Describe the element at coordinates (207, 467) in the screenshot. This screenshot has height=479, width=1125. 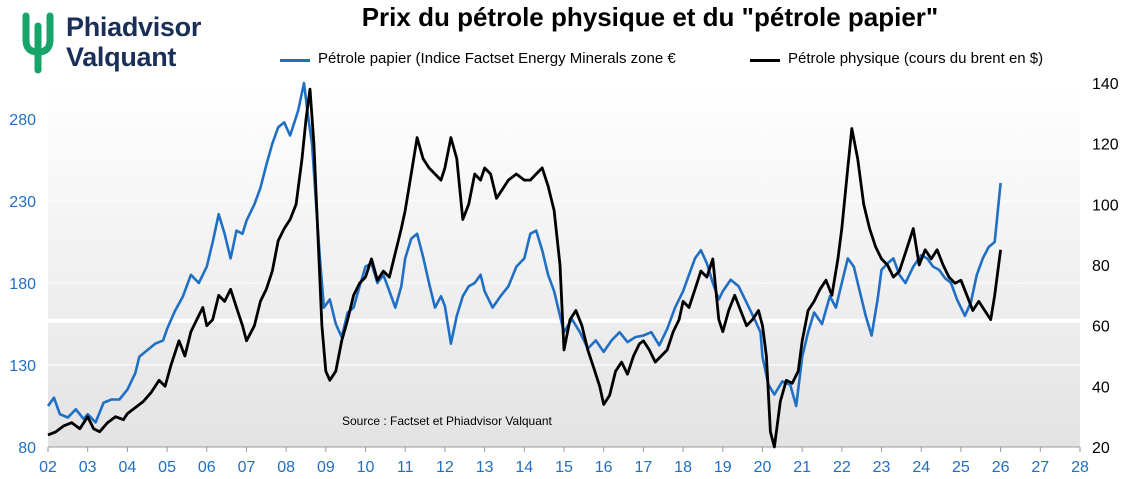
I see `x-tick-label: 06` at that location.